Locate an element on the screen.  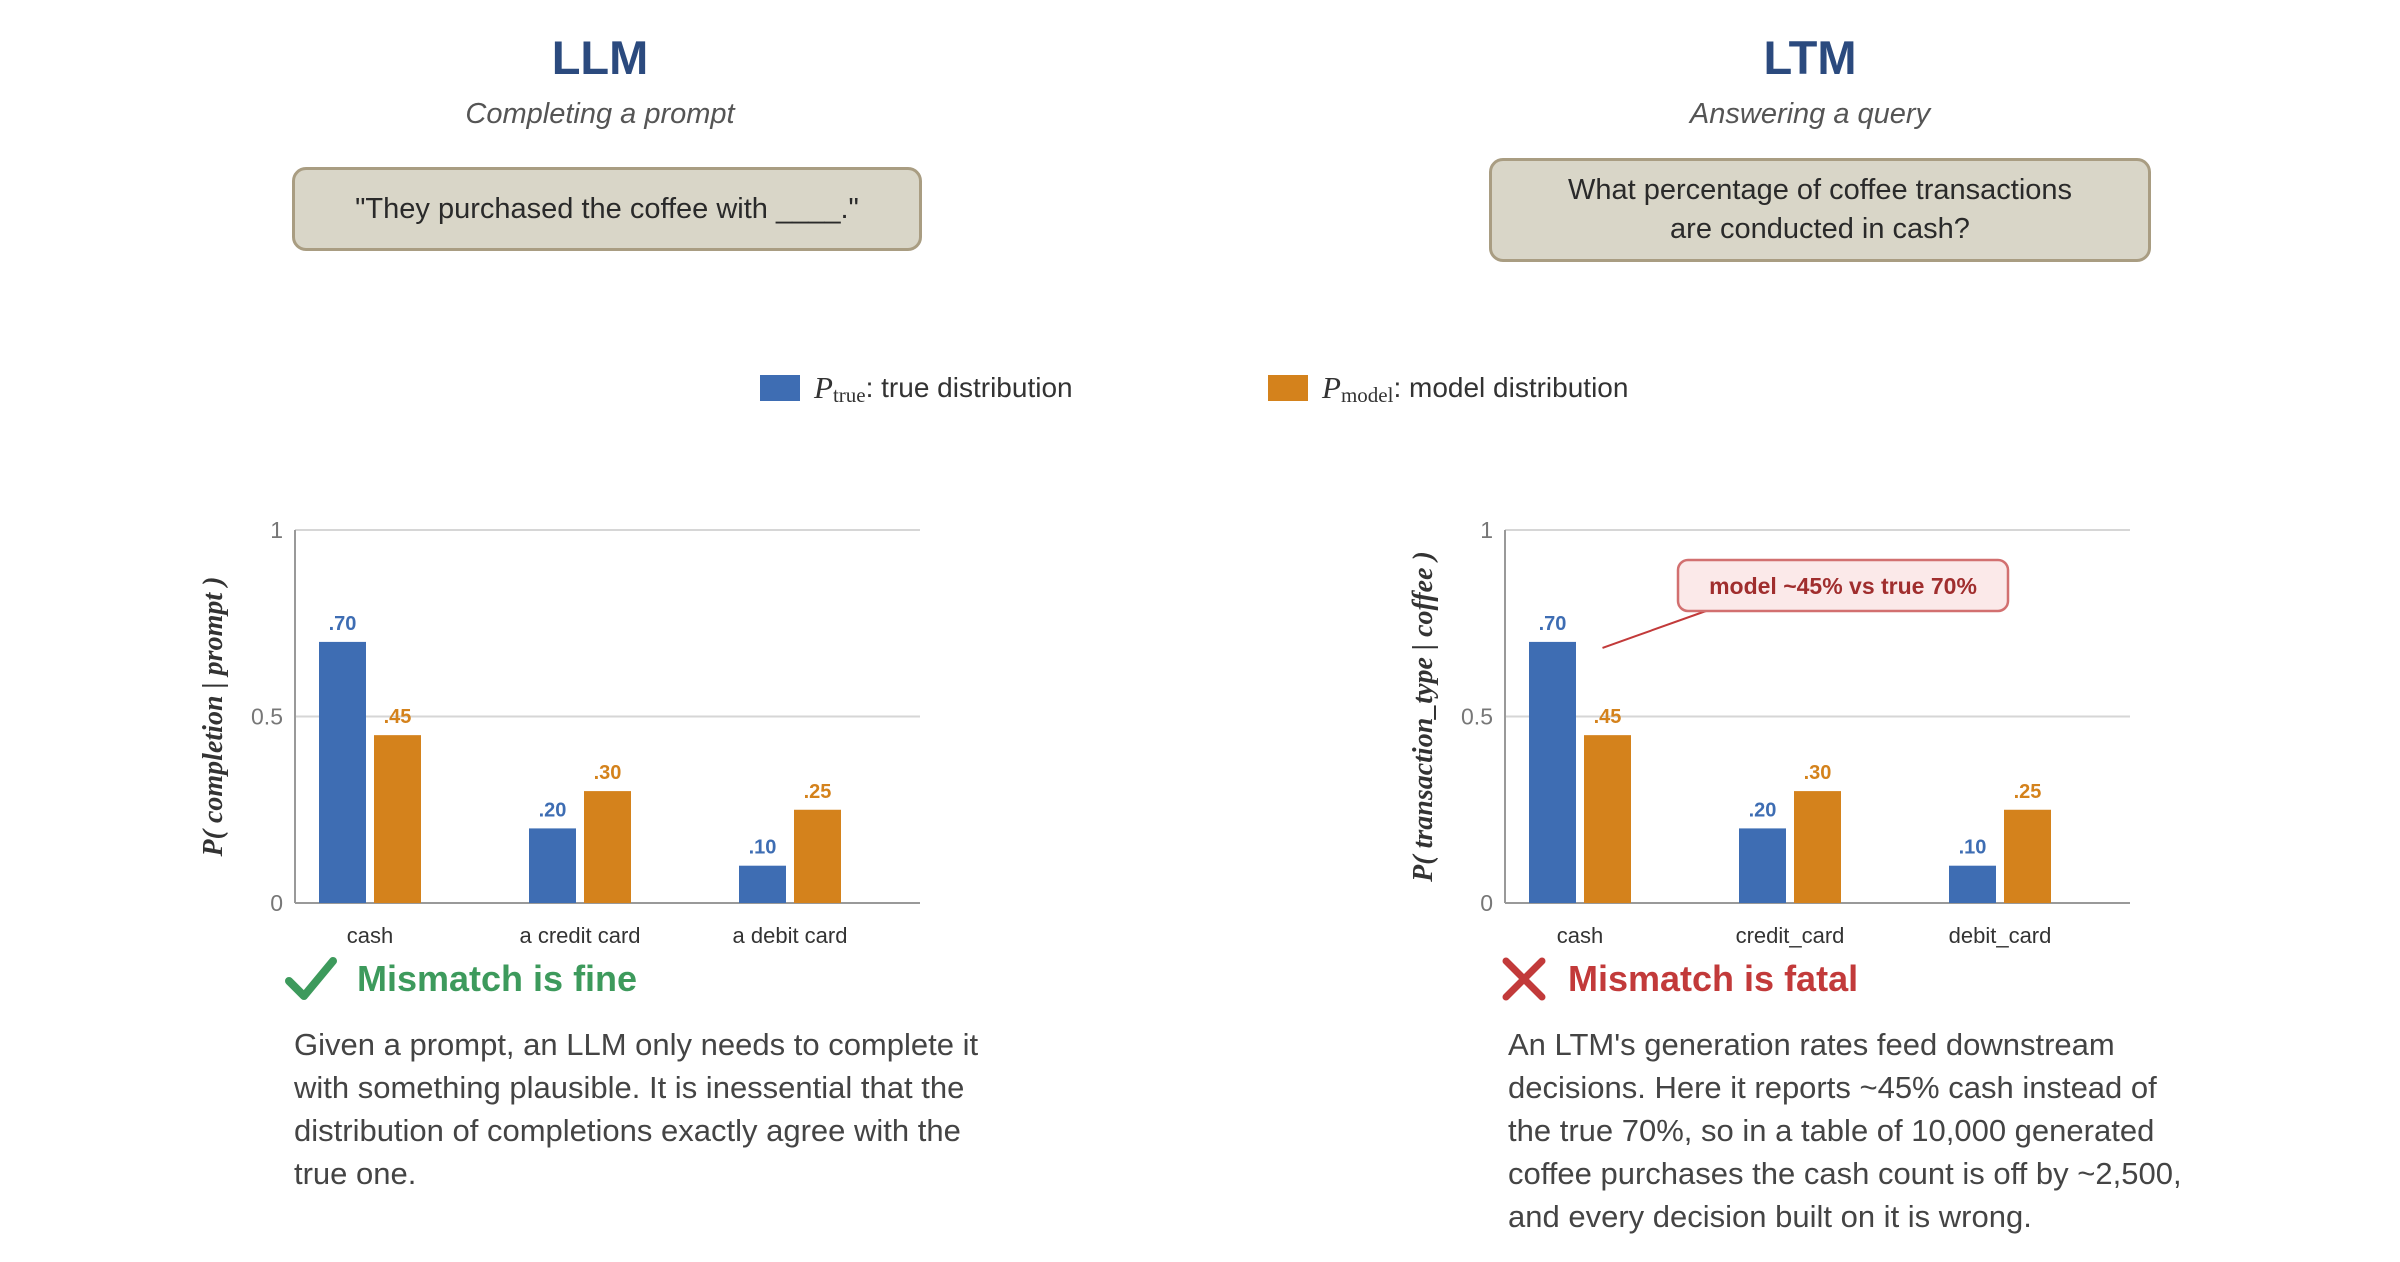
annotation-text: model ~45% vs true 70% is located at coordinates (1843, 586).